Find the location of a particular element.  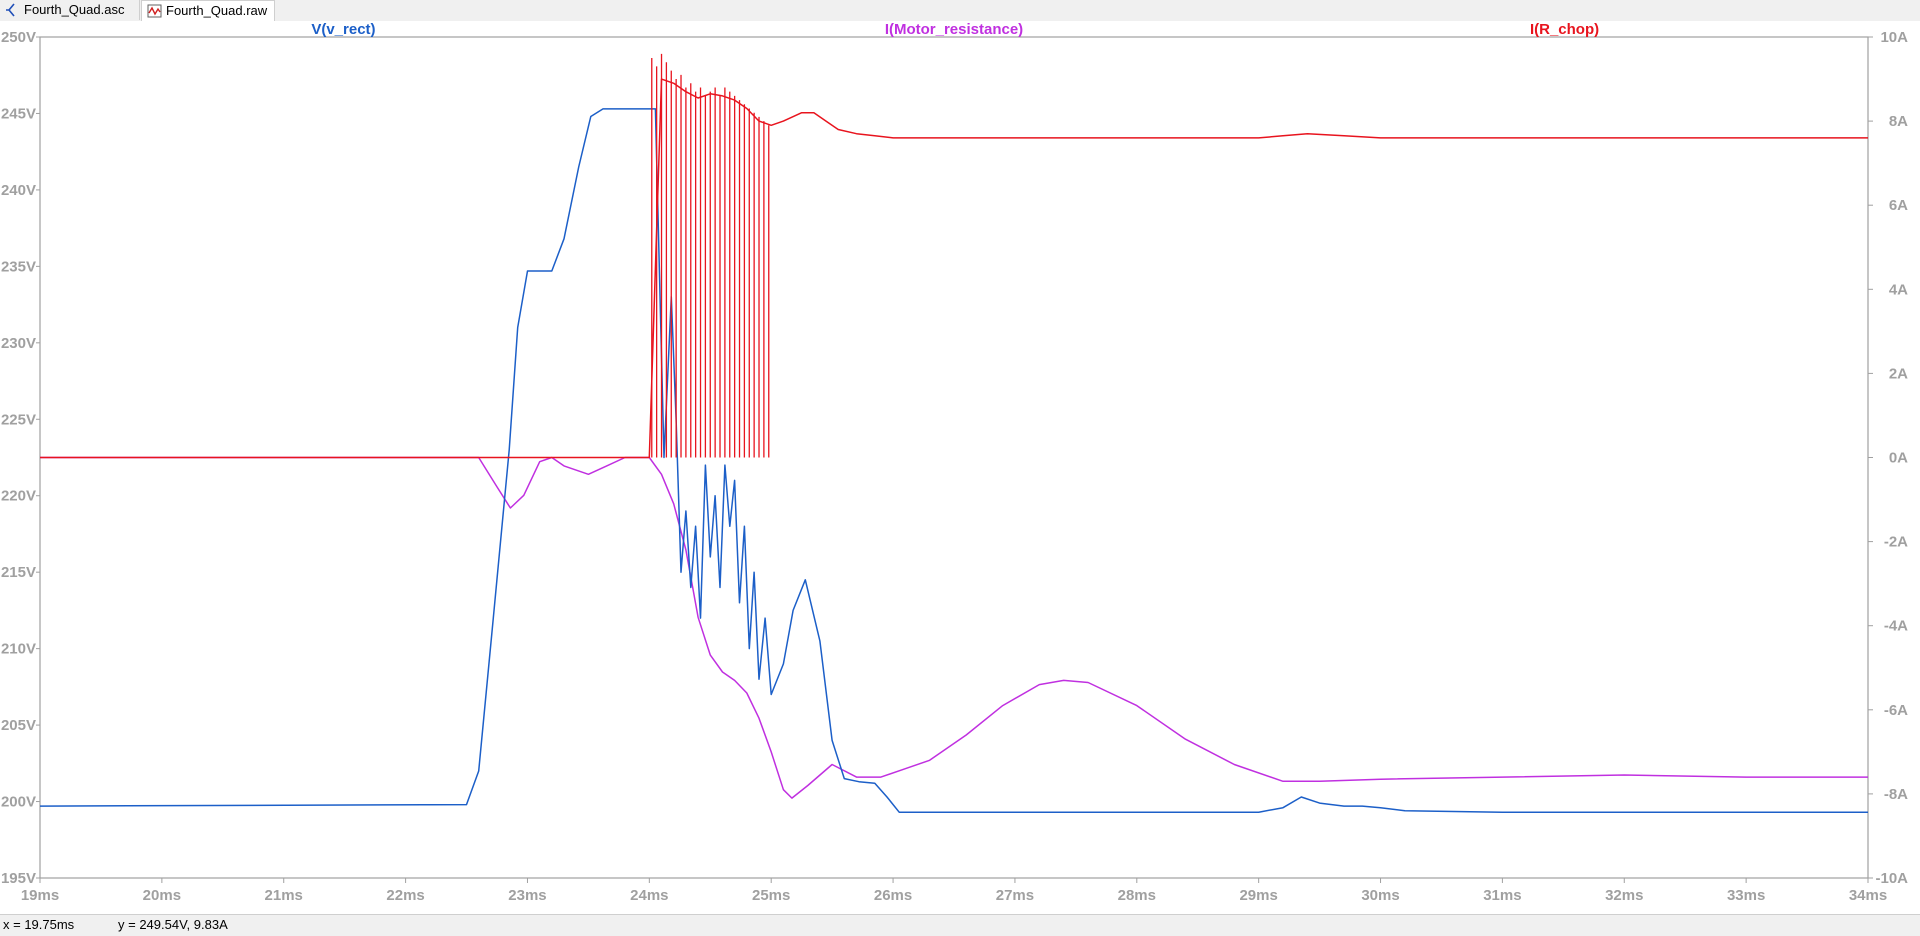

left-tick-label: 200V is located at coordinates (18, 802).